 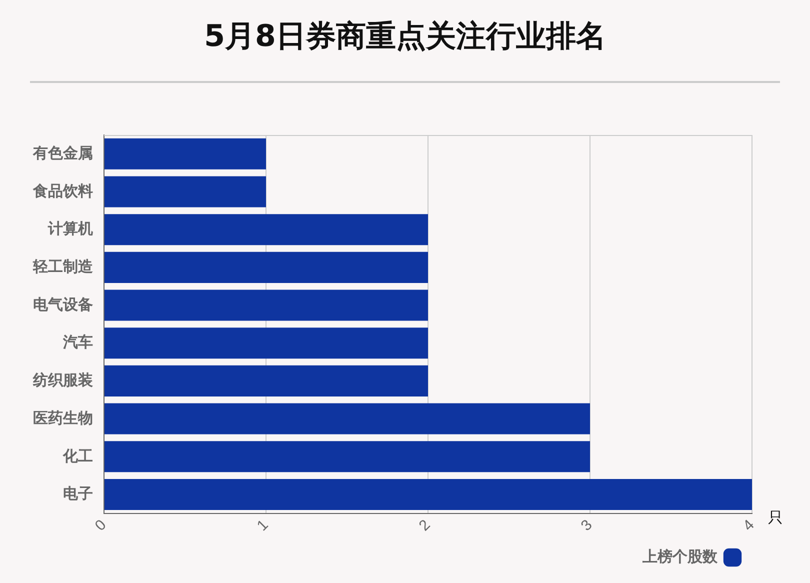 What do you see at coordinates (425, 525) in the screenshot?
I see `x-tick-label: 2` at bounding box center [425, 525].